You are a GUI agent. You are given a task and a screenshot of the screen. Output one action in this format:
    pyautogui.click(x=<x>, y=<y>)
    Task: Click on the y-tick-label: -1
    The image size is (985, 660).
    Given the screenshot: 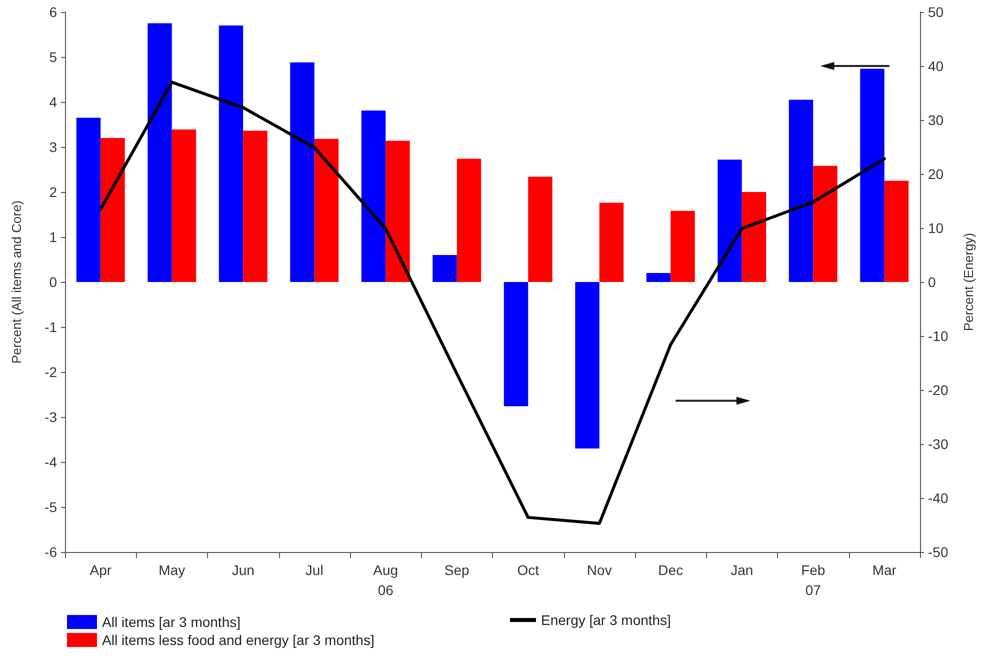 What is the action you would take?
    pyautogui.click(x=51, y=327)
    